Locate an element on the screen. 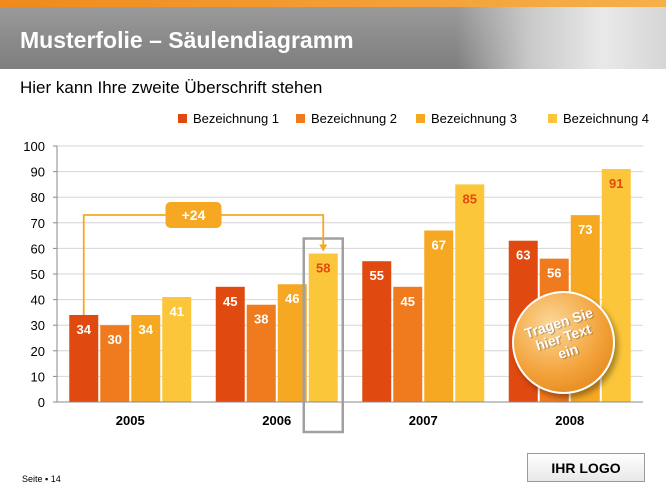  legend-label: Bezeichnung 3 is located at coordinates (474, 118).